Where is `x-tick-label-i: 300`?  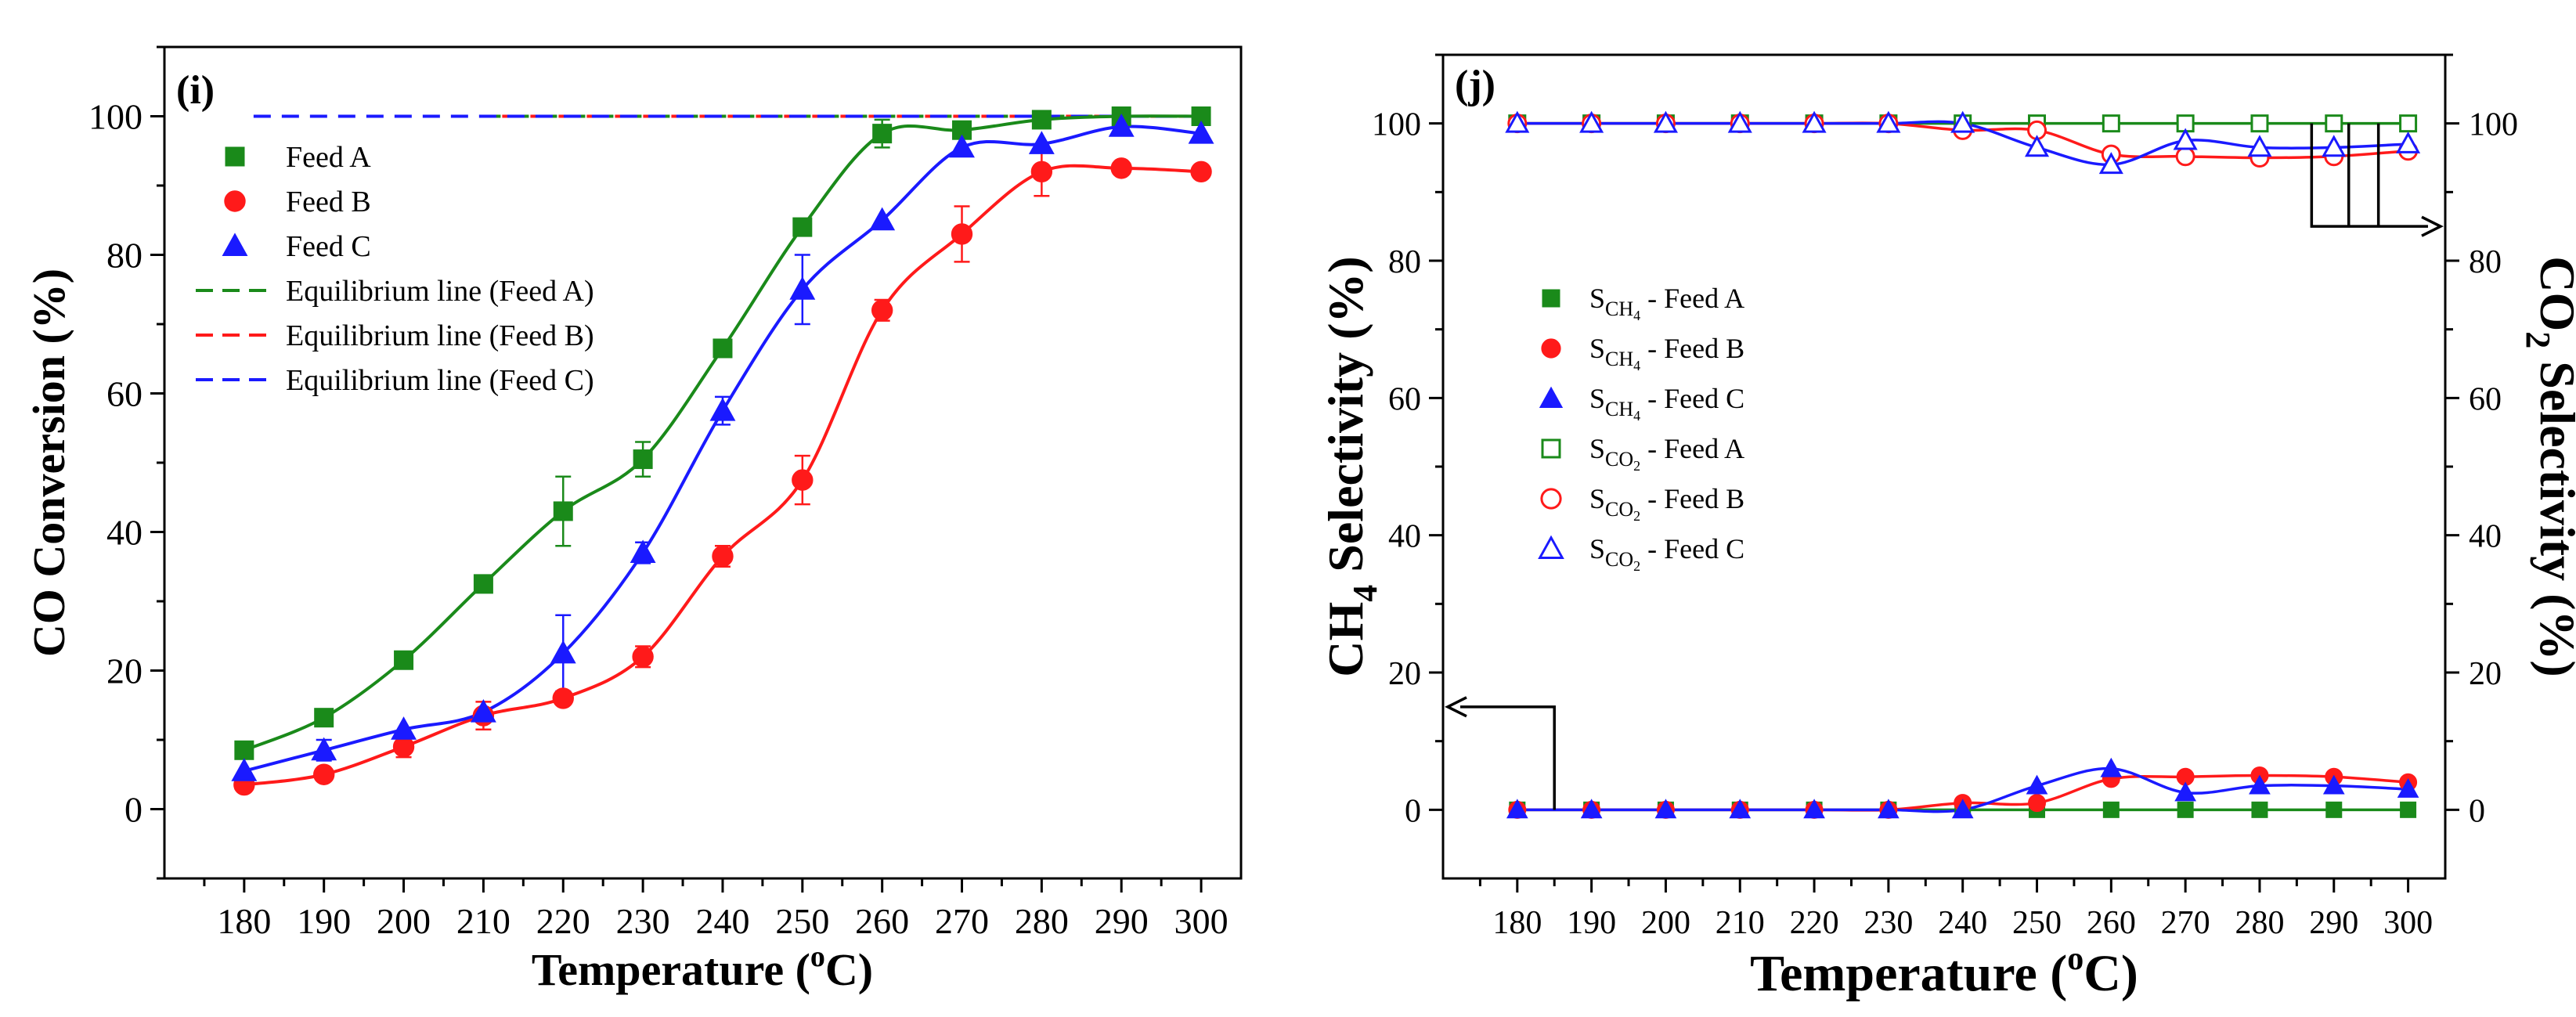 x-tick-label-i: 300 is located at coordinates (1201, 921).